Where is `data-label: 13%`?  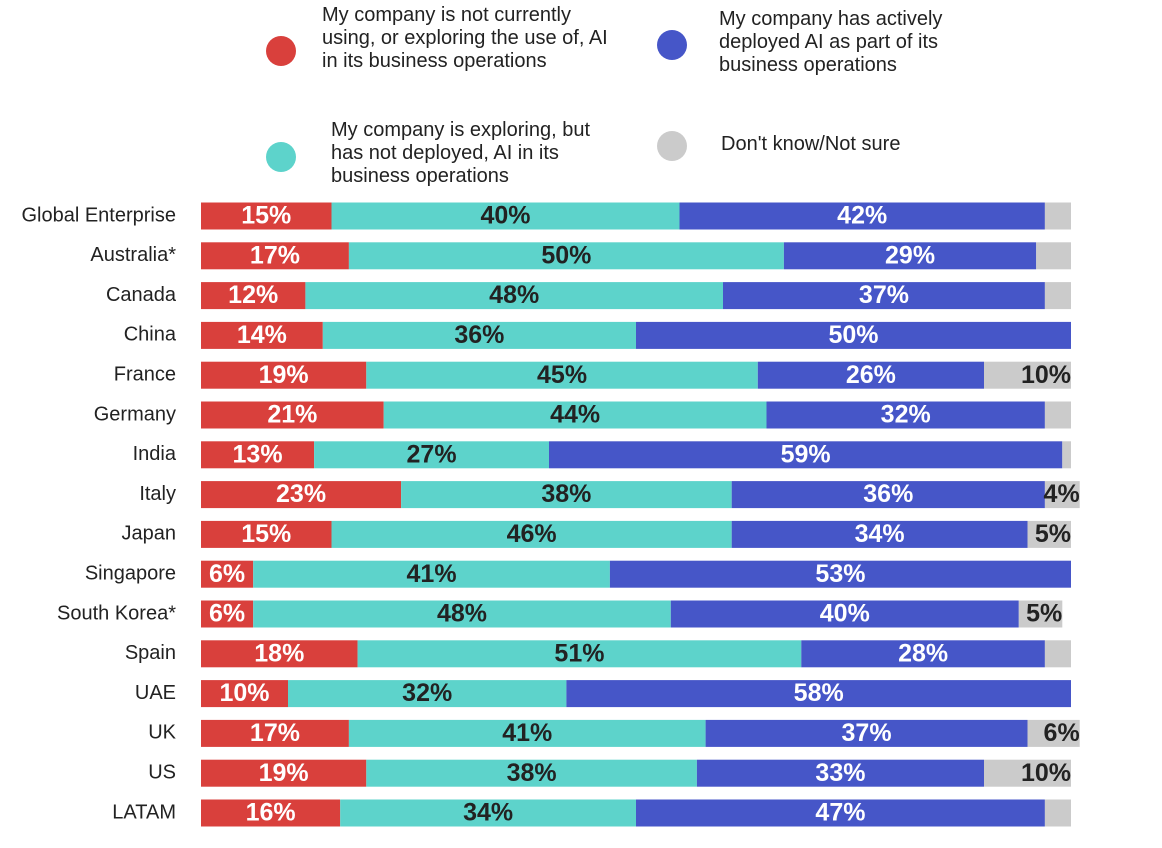 data-label: 13% is located at coordinates (258, 454).